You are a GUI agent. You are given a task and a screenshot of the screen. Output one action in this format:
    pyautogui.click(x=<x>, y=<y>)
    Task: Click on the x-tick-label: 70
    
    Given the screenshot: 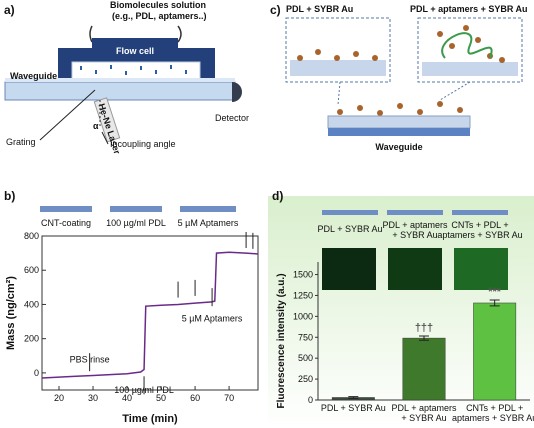 What is the action you would take?
    pyautogui.click(x=229, y=398)
    